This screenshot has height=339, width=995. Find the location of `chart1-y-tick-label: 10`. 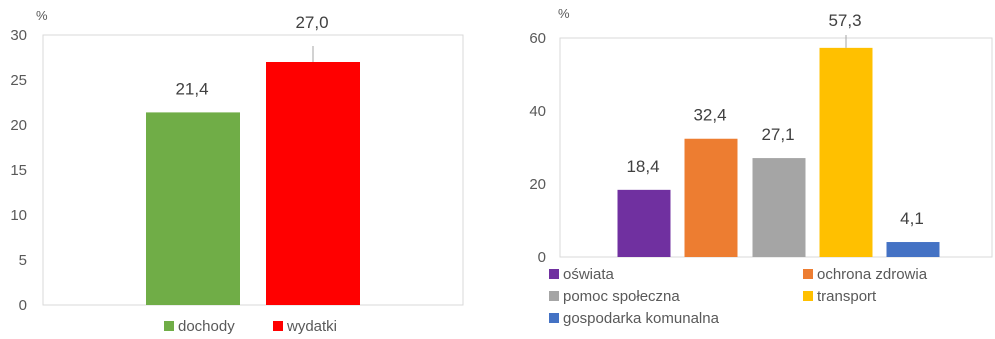

chart1-y-tick-label: 10 is located at coordinates (18, 215).